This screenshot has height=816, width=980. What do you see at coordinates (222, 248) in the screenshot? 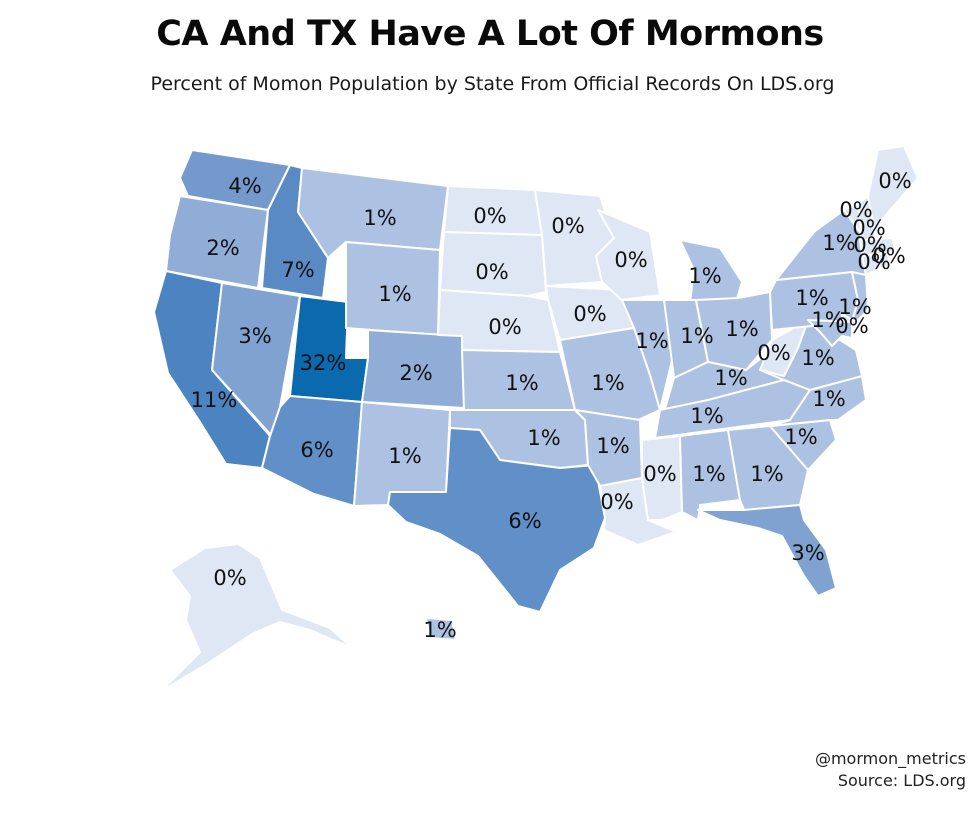
I see `state-label-or: 2%` at bounding box center [222, 248].